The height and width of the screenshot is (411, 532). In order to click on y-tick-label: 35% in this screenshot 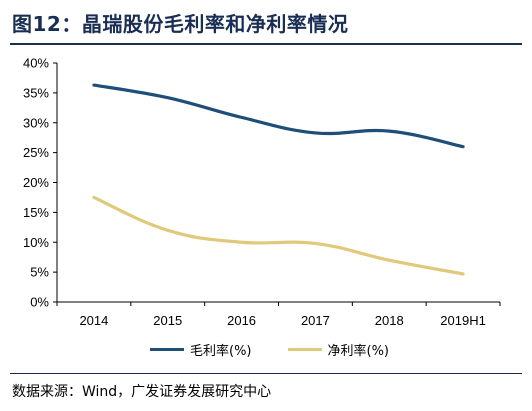, I will do `click(36, 92)`.